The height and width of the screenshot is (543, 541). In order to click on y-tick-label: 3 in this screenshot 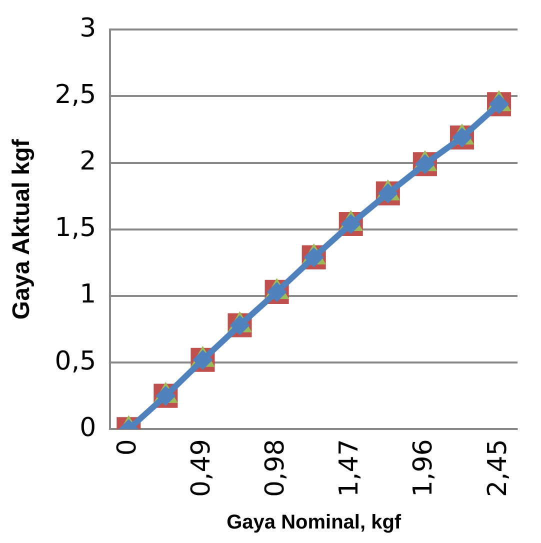, I will do `click(88, 28)`.